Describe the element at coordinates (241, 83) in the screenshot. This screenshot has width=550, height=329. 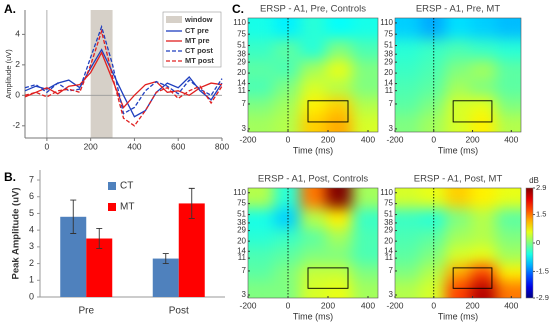
I see `y-tick-label: 14` at that location.